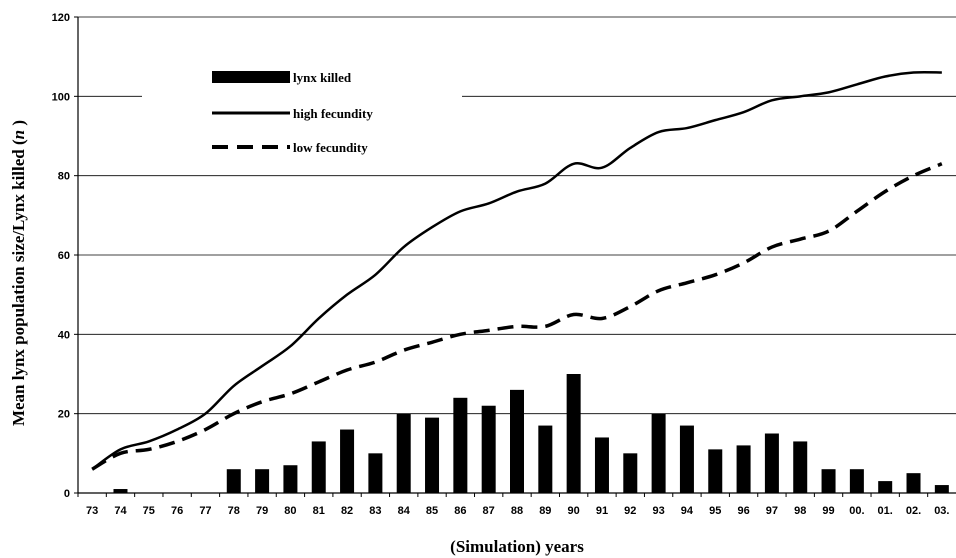 Image resolution: width=956 pixels, height=558 pixels. Describe the element at coordinates (120, 511) in the screenshot. I see `x-tick-label: 74` at that location.